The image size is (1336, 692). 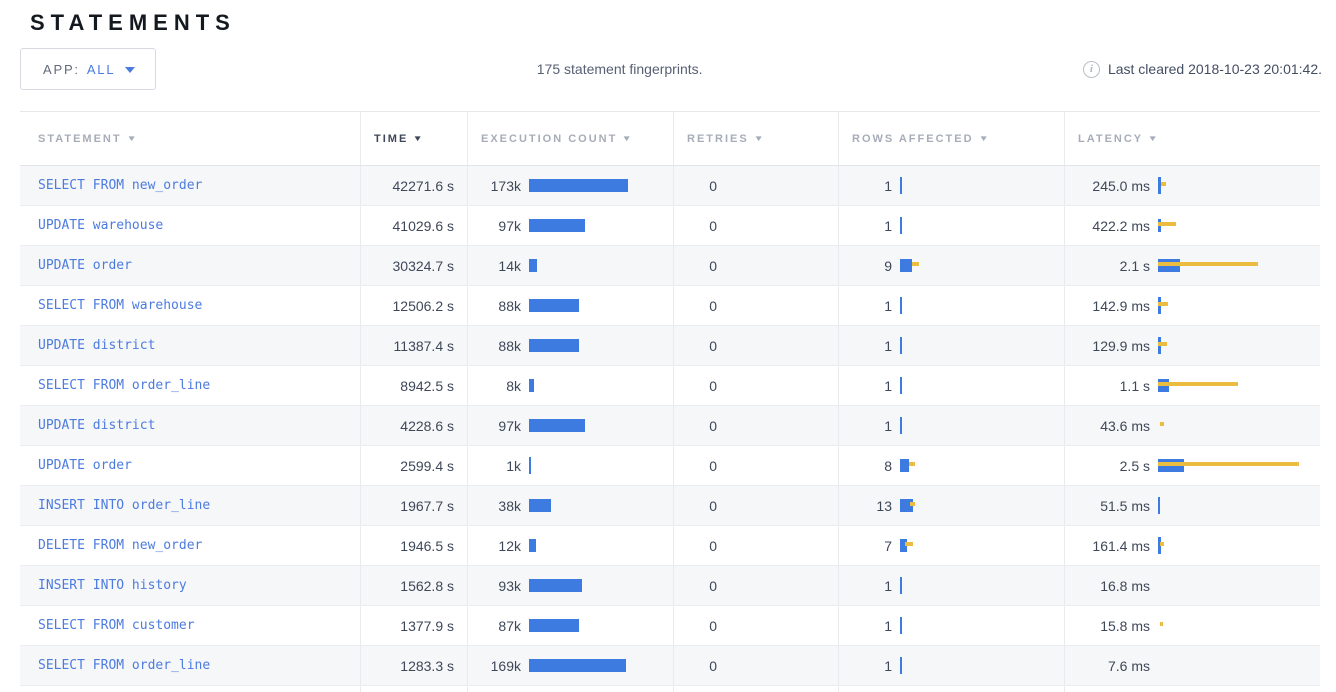 What do you see at coordinates (413, 625) in the screenshot?
I see `time-cell: 1377.9 s` at bounding box center [413, 625].